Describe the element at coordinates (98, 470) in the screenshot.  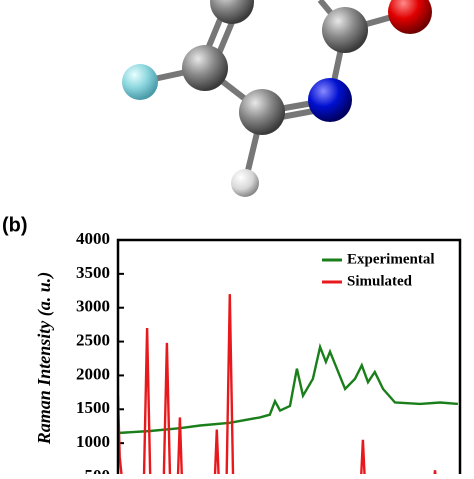
I see `y-tick-label: 500` at that location.